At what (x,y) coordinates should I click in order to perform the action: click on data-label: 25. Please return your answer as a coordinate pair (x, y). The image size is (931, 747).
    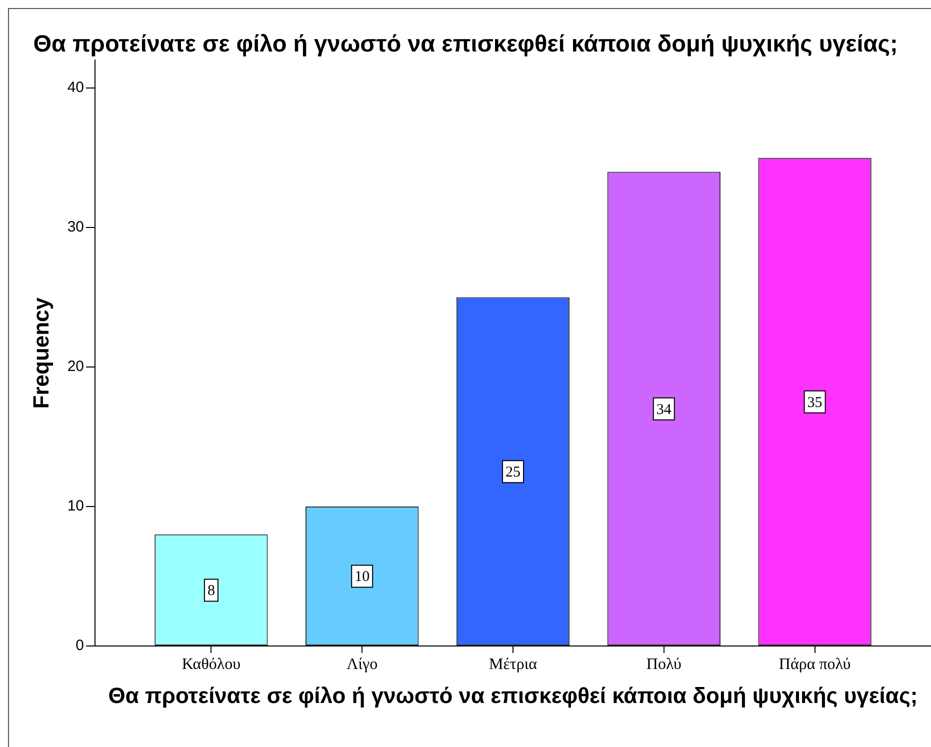
    Looking at the image, I should click on (513, 472).